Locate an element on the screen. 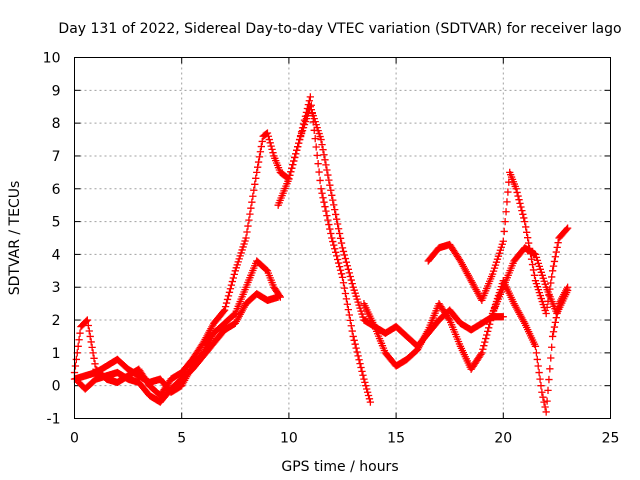  x-tick-label: 25 is located at coordinates (611, 439).